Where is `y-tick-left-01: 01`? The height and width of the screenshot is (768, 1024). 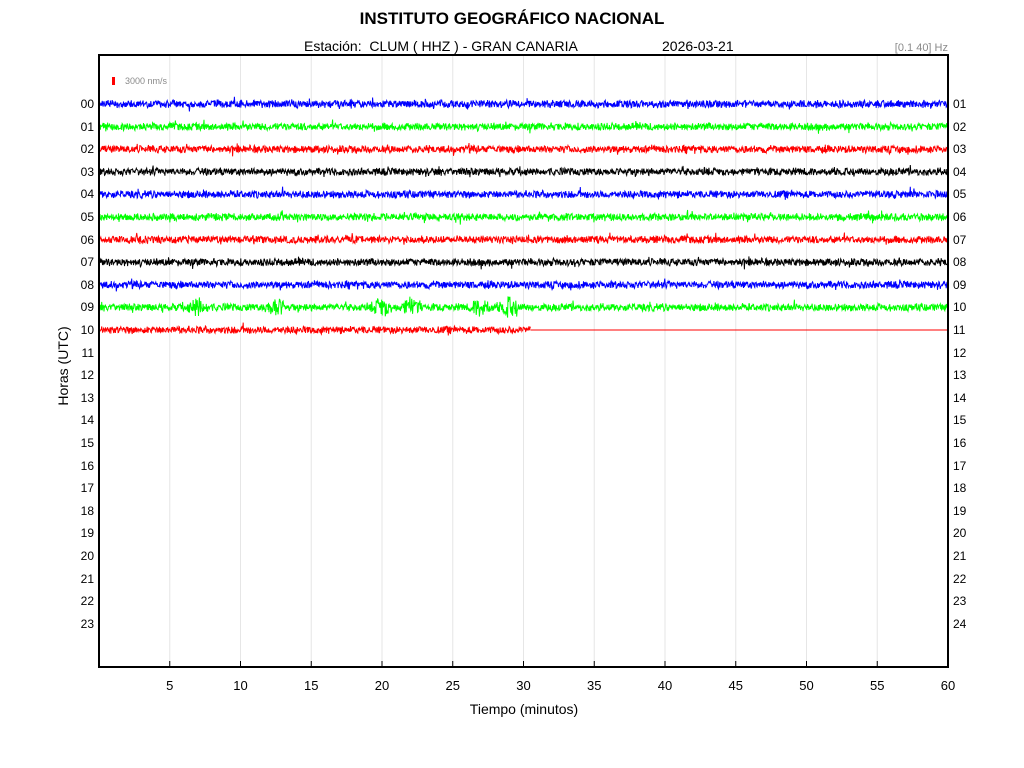 y-tick-left-01: 01 is located at coordinates (87, 126).